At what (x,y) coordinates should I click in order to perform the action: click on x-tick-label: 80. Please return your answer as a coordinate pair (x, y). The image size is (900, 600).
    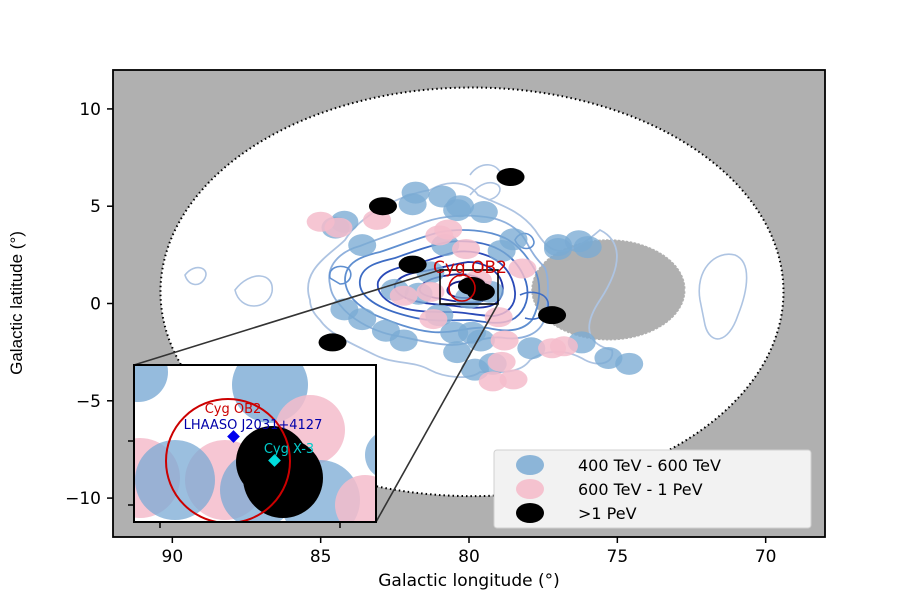
    Looking at the image, I should click on (469, 557).